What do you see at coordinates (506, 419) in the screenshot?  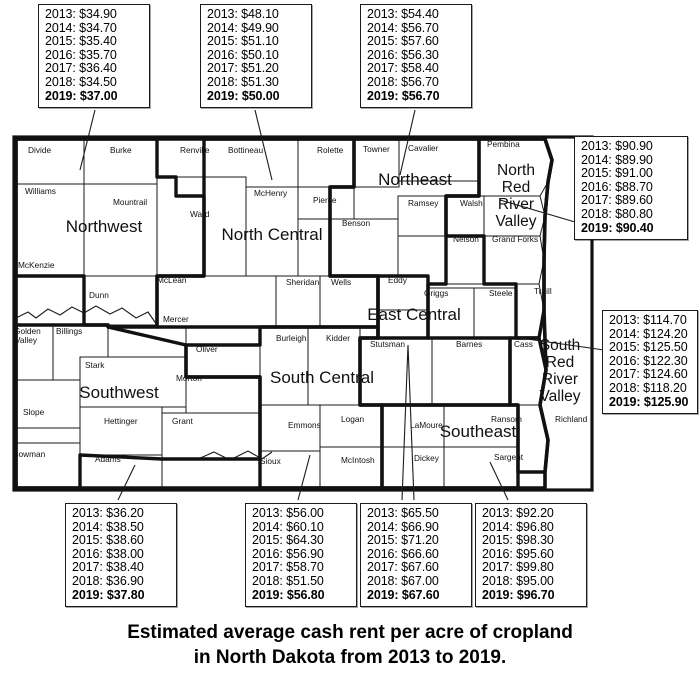 I see `county-label: Ransom` at bounding box center [506, 419].